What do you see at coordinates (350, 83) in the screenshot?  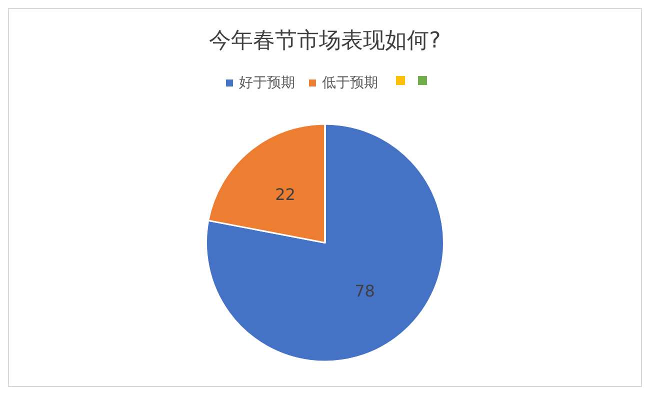 I see `legend-label: 低于预期` at bounding box center [350, 83].